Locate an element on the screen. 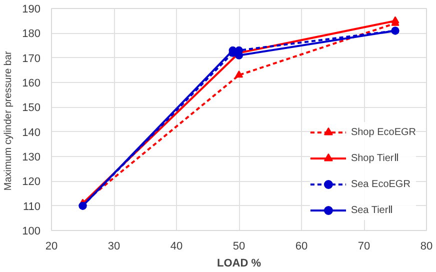 The height and width of the screenshot is (272, 436). x-tick-label: 60 is located at coordinates (301, 246).